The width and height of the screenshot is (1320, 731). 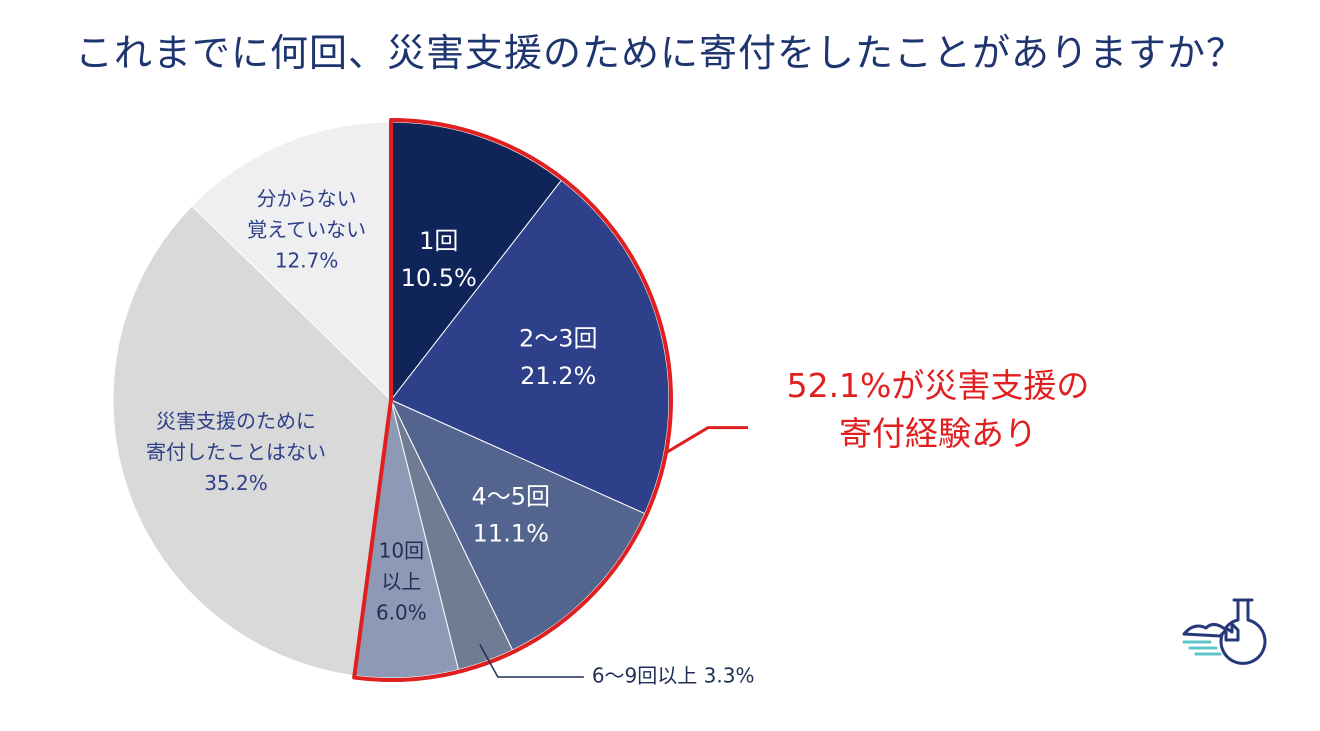 What do you see at coordinates (439, 278) in the screenshot?
I see `slice-label: 10.5%` at bounding box center [439, 278].